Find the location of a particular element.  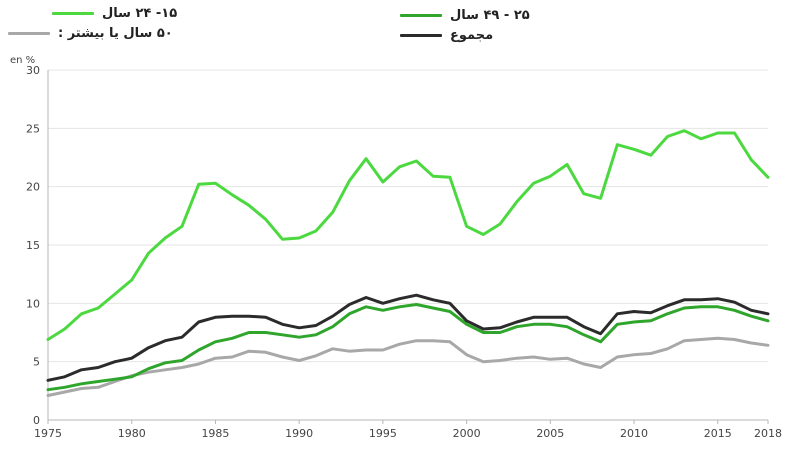

legend-item-50-plus: ۵۰ سال یا بیشتر : is located at coordinates (90, 33).